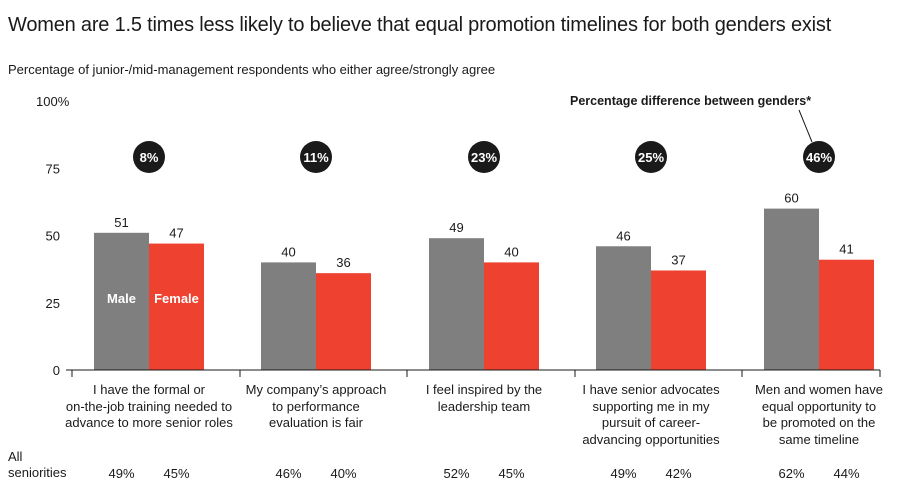 This screenshot has height=500, width=900. I want to click on y-tick-label: 50, so click(53, 236).